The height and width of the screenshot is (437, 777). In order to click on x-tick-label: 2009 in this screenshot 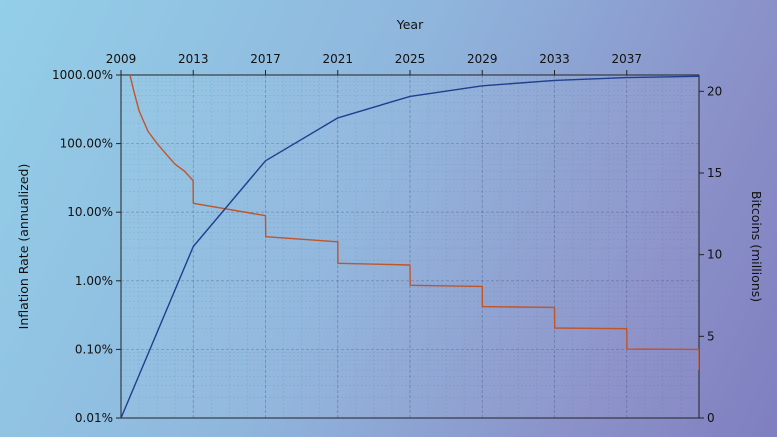, I will do `click(121, 59)`.